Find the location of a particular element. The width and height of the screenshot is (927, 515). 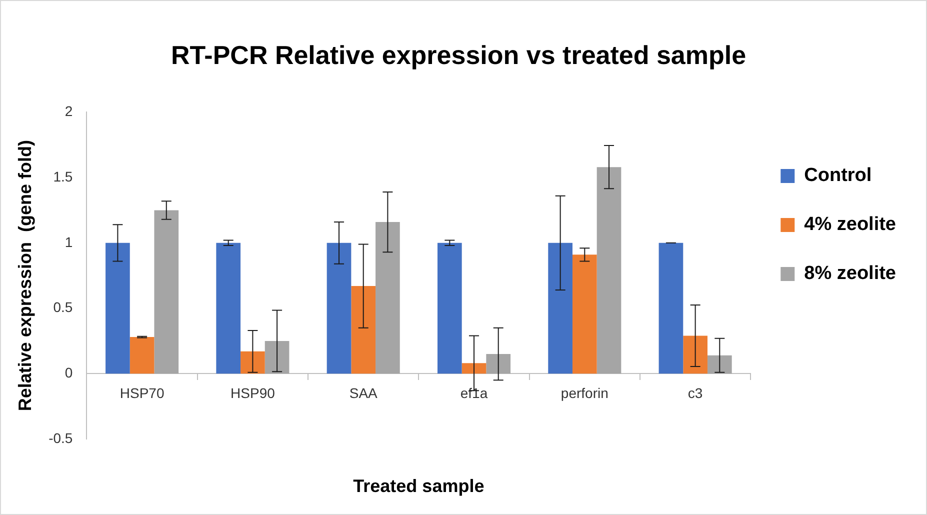

legend-label: 8% zeolite is located at coordinates (850, 273).